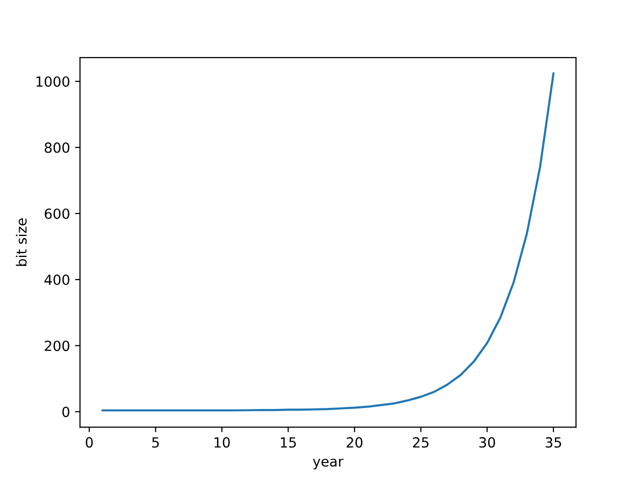 Image resolution: width=640 pixels, height=480 pixels. What do you see at coordinates (354, 442) in the screenshot?
I see `x-tick-label: 20` at bounding box center [354, 442].